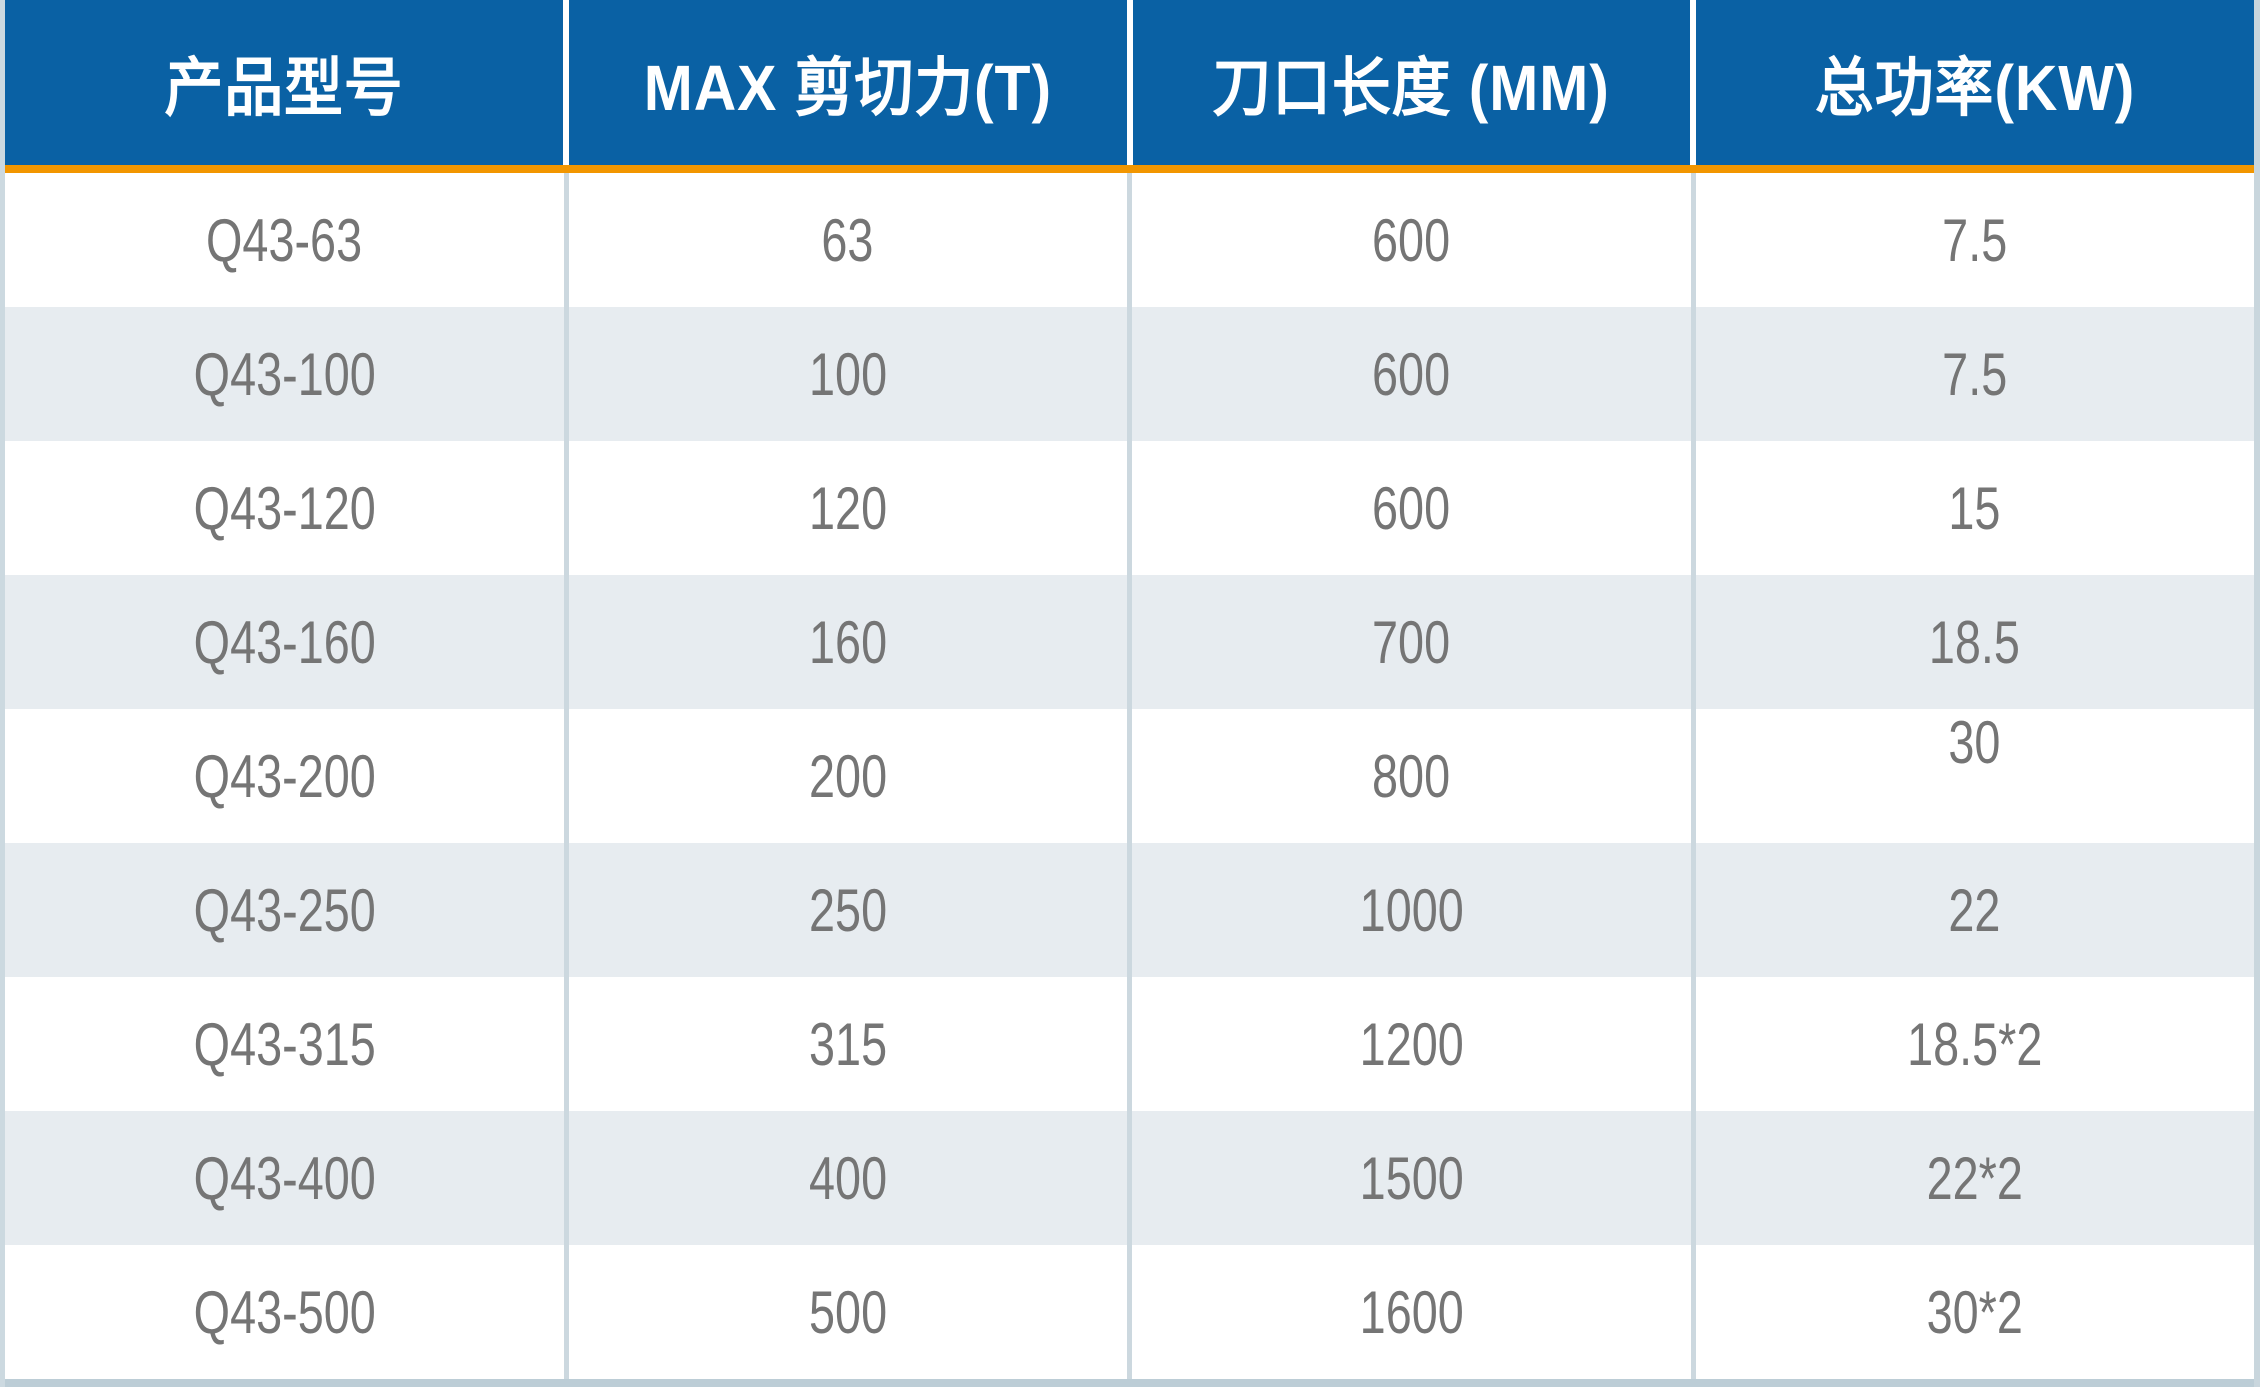 The height and width of the screenshot is (1387, 2260). I want to click on max-shear-value: 100, so click(847, 374).